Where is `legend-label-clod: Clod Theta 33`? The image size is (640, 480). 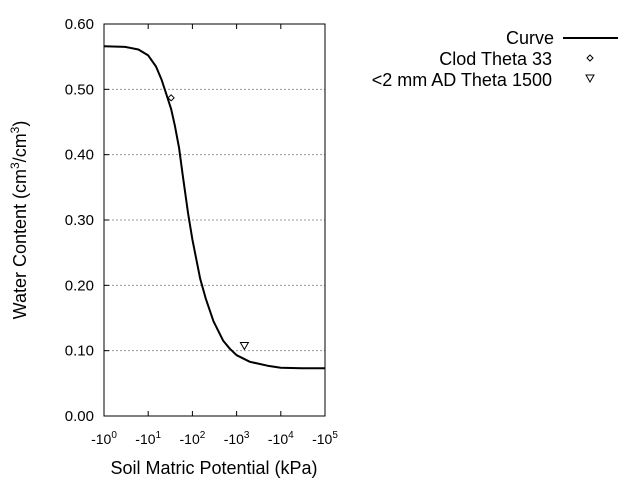 legend-label-clod: Clod Theta 33 is located at coordinates (495, 59).